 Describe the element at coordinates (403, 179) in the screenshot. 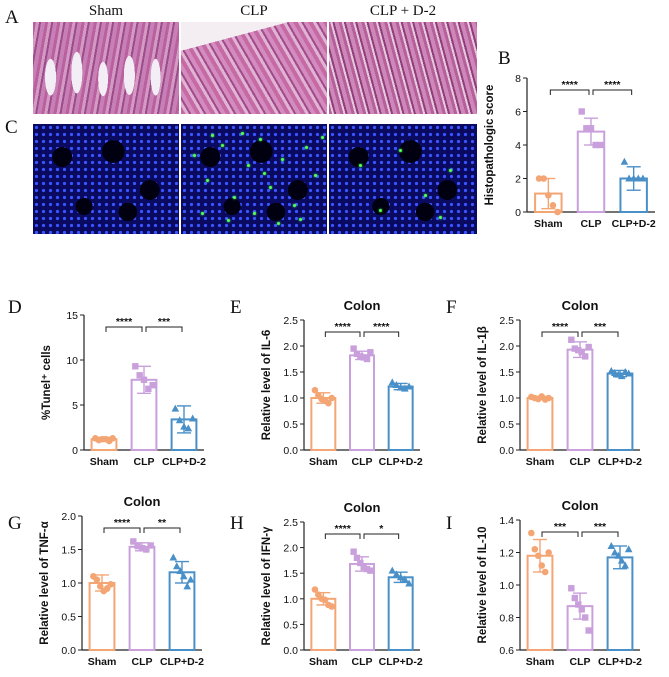

I see `tunel-micrograph-clp-d2` at that location.